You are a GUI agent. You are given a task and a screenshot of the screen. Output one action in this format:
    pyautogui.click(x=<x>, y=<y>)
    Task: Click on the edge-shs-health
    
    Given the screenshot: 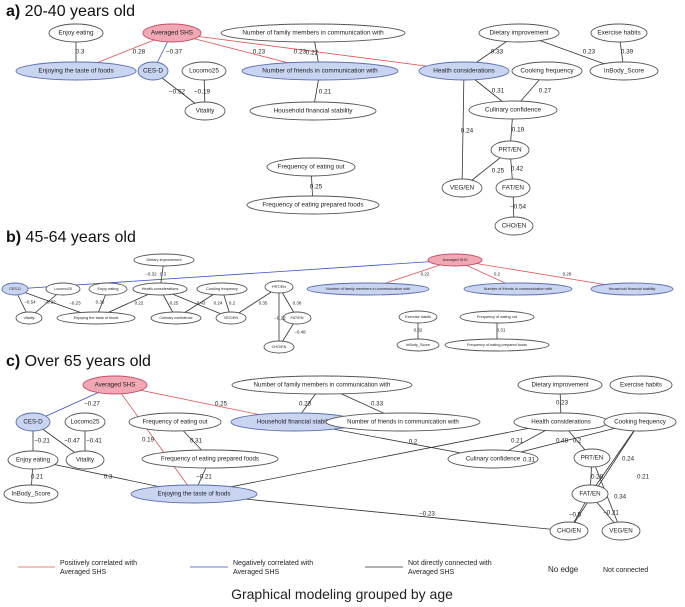 What is the action you would take?
    pyautogui.click(x=318, y=52)
    